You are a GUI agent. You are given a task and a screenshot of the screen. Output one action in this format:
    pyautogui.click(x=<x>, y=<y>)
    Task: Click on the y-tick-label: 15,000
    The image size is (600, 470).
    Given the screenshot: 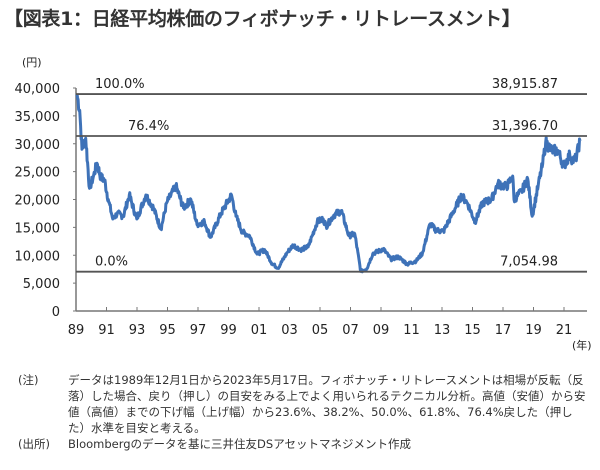 What is the action you would take?
    pyautogui.click(x=38, y=228)
    